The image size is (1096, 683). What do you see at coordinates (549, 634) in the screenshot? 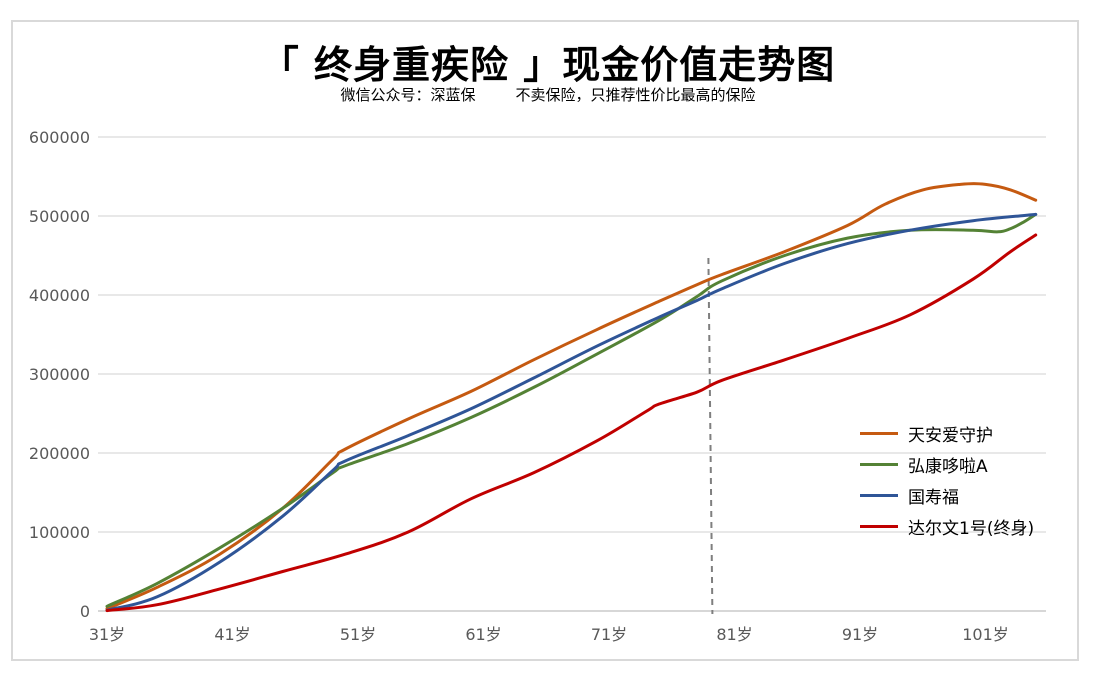
I see `x-axis: 31岁 41岁 51岁 61岁 71岁 81岁 91岁 101岁` at bounding box center [549, 634].